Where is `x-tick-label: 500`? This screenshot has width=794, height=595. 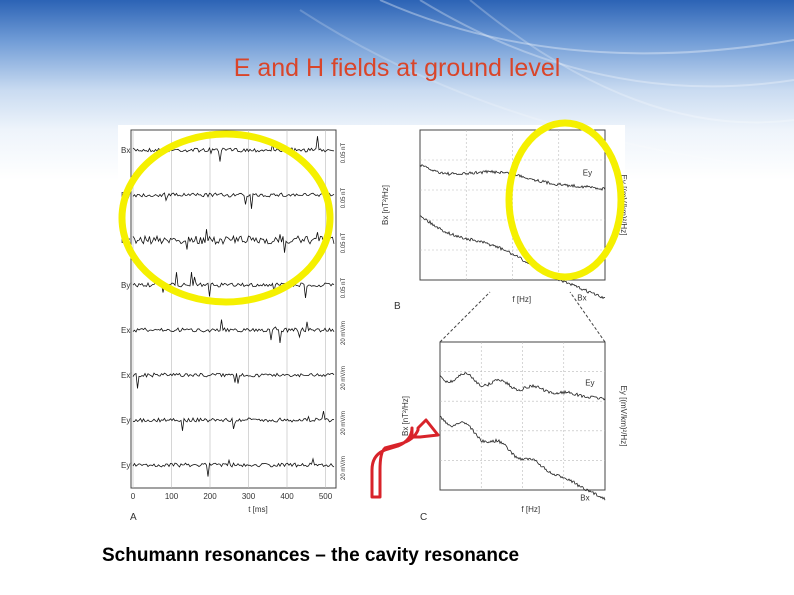
x-tick-label: 500 is located at coordinates (326, 496).